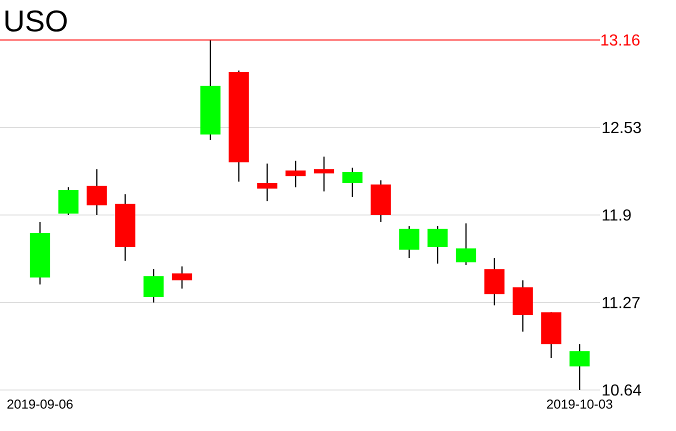  I want to click on y-tick-label: 10.64, so click(622, 390).